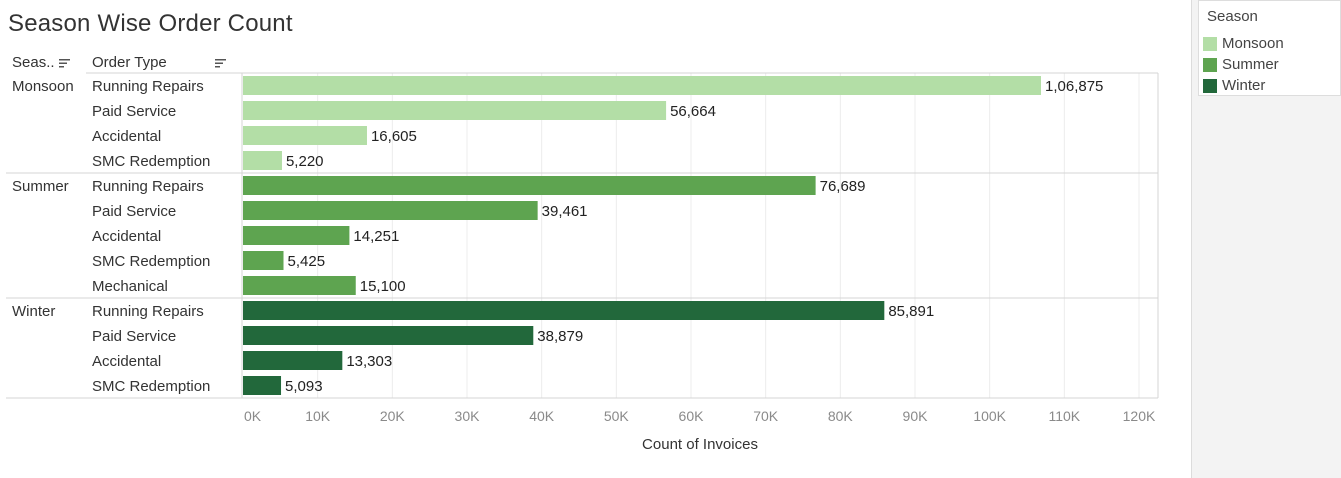 This screenshot has width=1341, height=478. I want to click on x-tick-label: 120K, so click(1139, 416).